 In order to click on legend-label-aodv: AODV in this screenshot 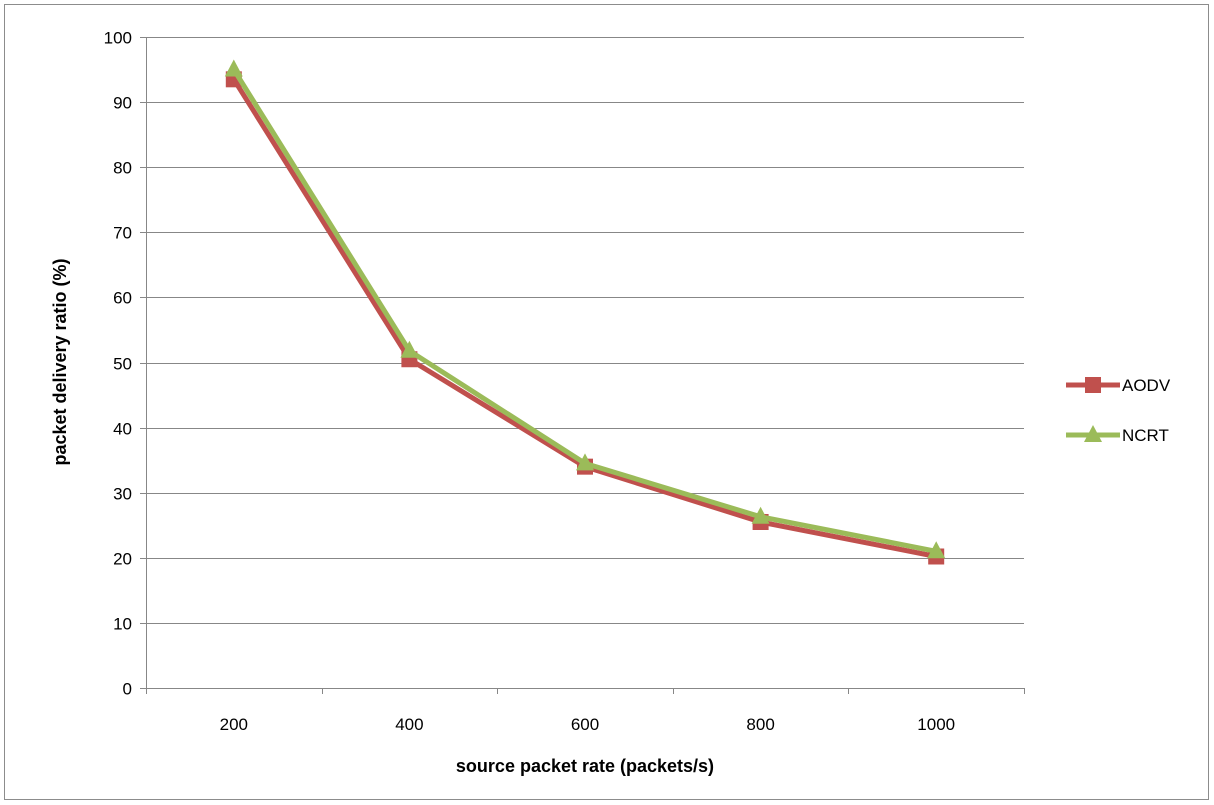, I will do `click(1146, 385)`.